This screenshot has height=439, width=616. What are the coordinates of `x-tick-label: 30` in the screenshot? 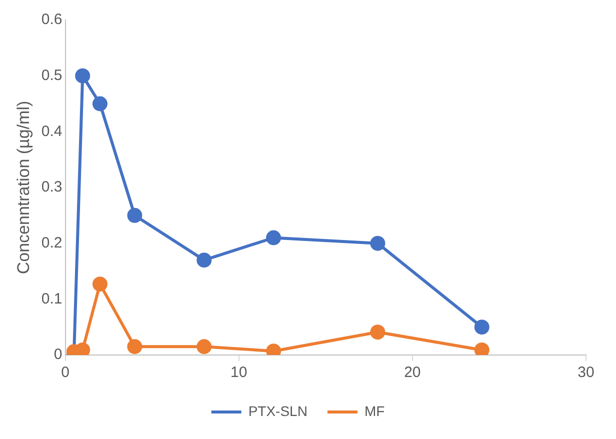 It's located at (586, 373).